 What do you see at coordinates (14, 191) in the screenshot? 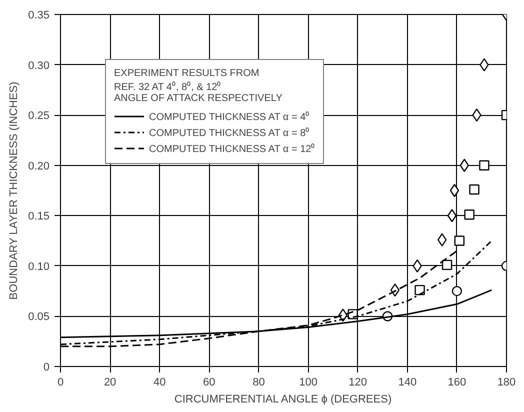
I see `y-axis-title: BOUNDARY LAYER THICKNESS (INCHES)` at bounding box center [14, 191].